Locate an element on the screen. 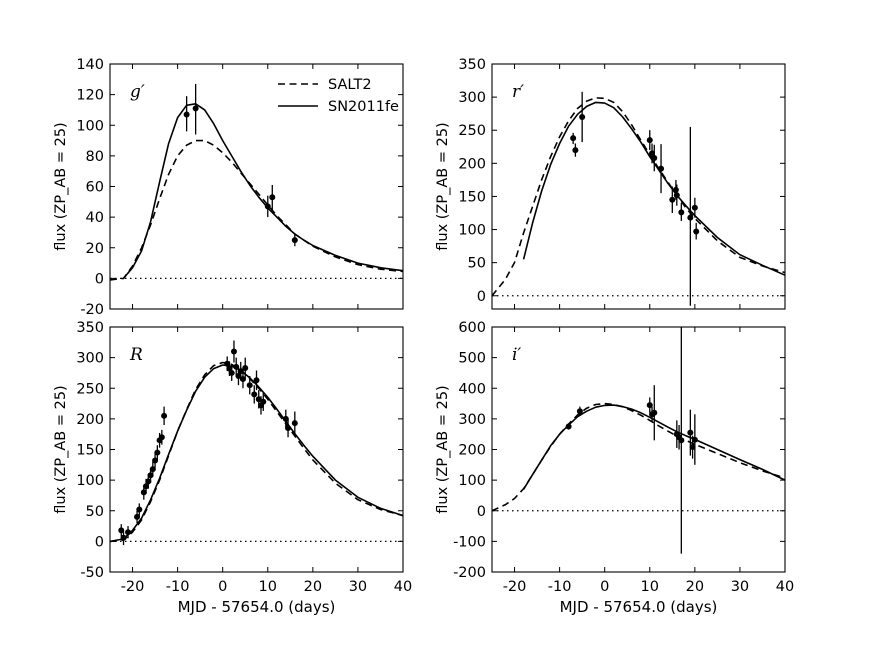  y-tick-label: 140 is located at coordinates (90, 65).